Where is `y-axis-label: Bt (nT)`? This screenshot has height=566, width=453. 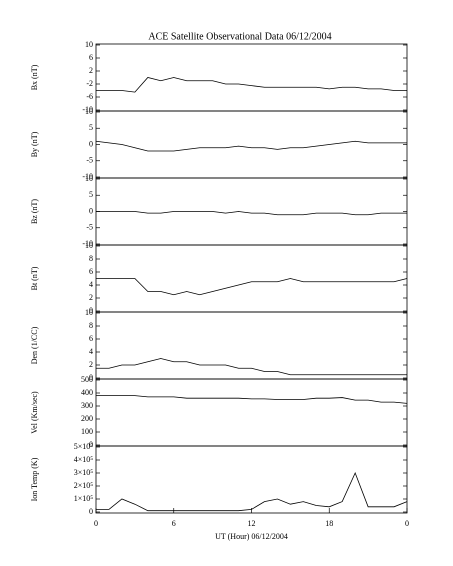
y-axis-label: Bt (nT) is located at coordinates (34, 278).